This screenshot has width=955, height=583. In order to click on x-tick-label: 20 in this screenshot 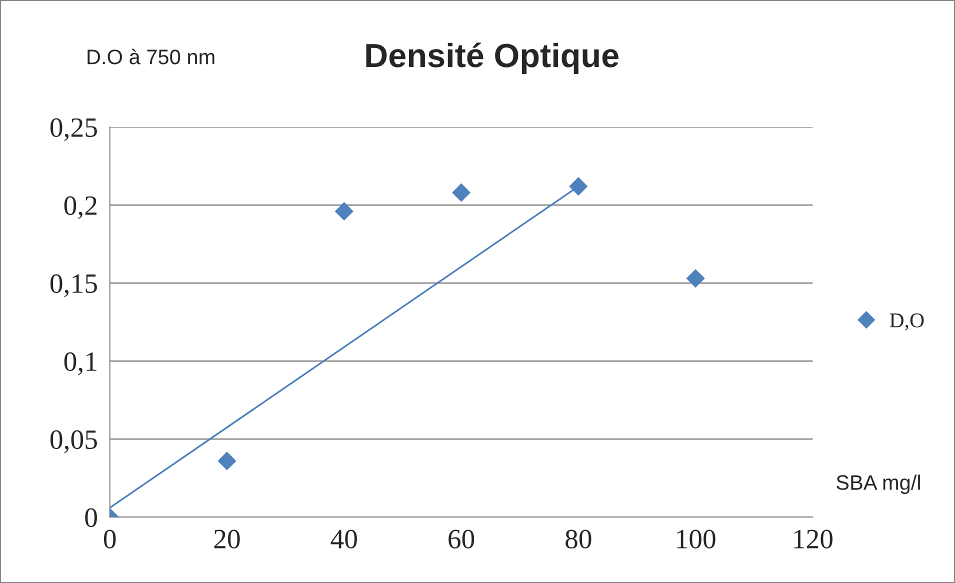, I will do `click(227, 539)`.